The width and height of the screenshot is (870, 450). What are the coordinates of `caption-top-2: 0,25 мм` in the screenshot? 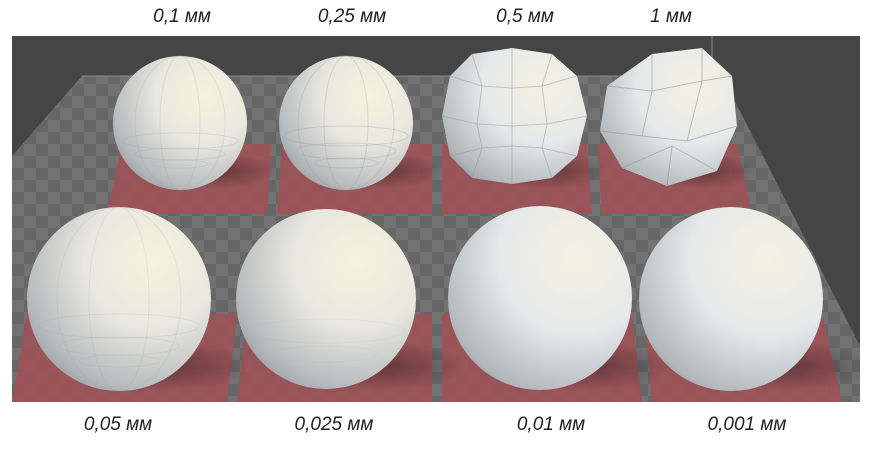 It's located at (352, 16).